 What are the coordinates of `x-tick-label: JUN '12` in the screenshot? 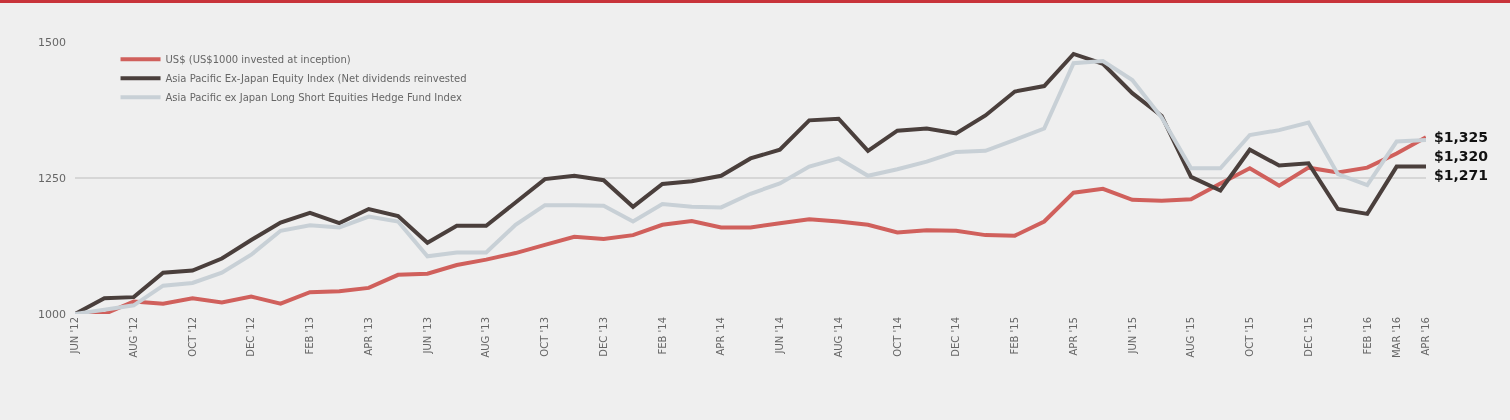 It's located at (75, 336).